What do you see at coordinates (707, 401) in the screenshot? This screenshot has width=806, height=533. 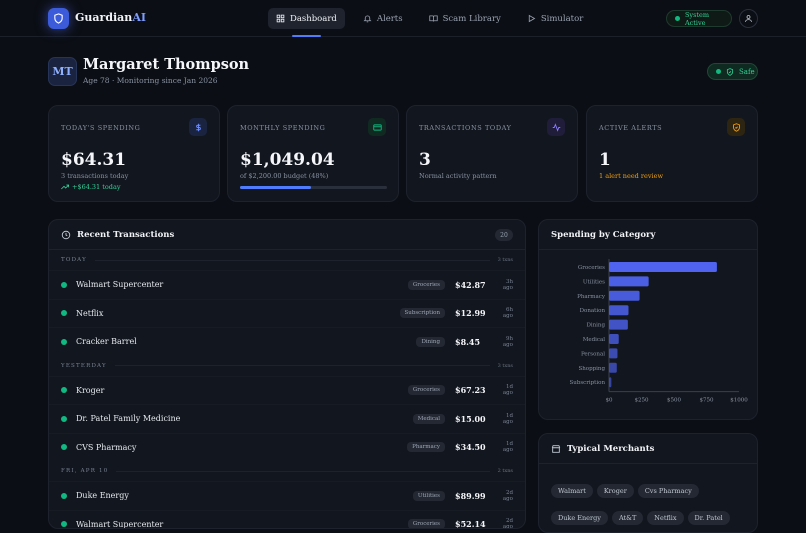 I see `x-tick-label: $750` at bounding box center [707, 401].